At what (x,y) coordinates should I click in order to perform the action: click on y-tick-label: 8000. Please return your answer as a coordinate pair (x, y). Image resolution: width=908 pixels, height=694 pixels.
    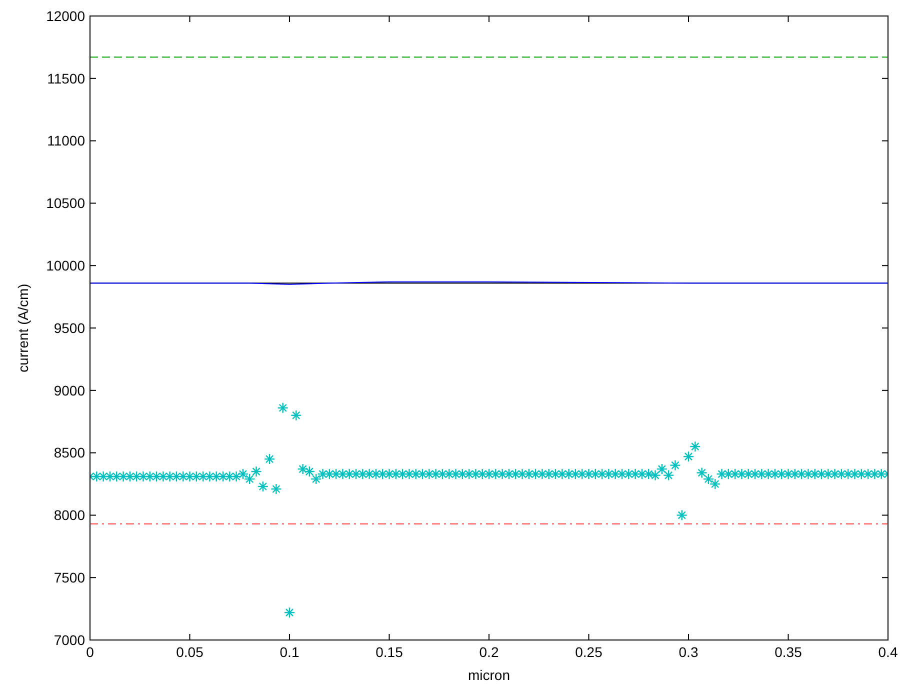
    Looking at the image, I should click on (70, 515).